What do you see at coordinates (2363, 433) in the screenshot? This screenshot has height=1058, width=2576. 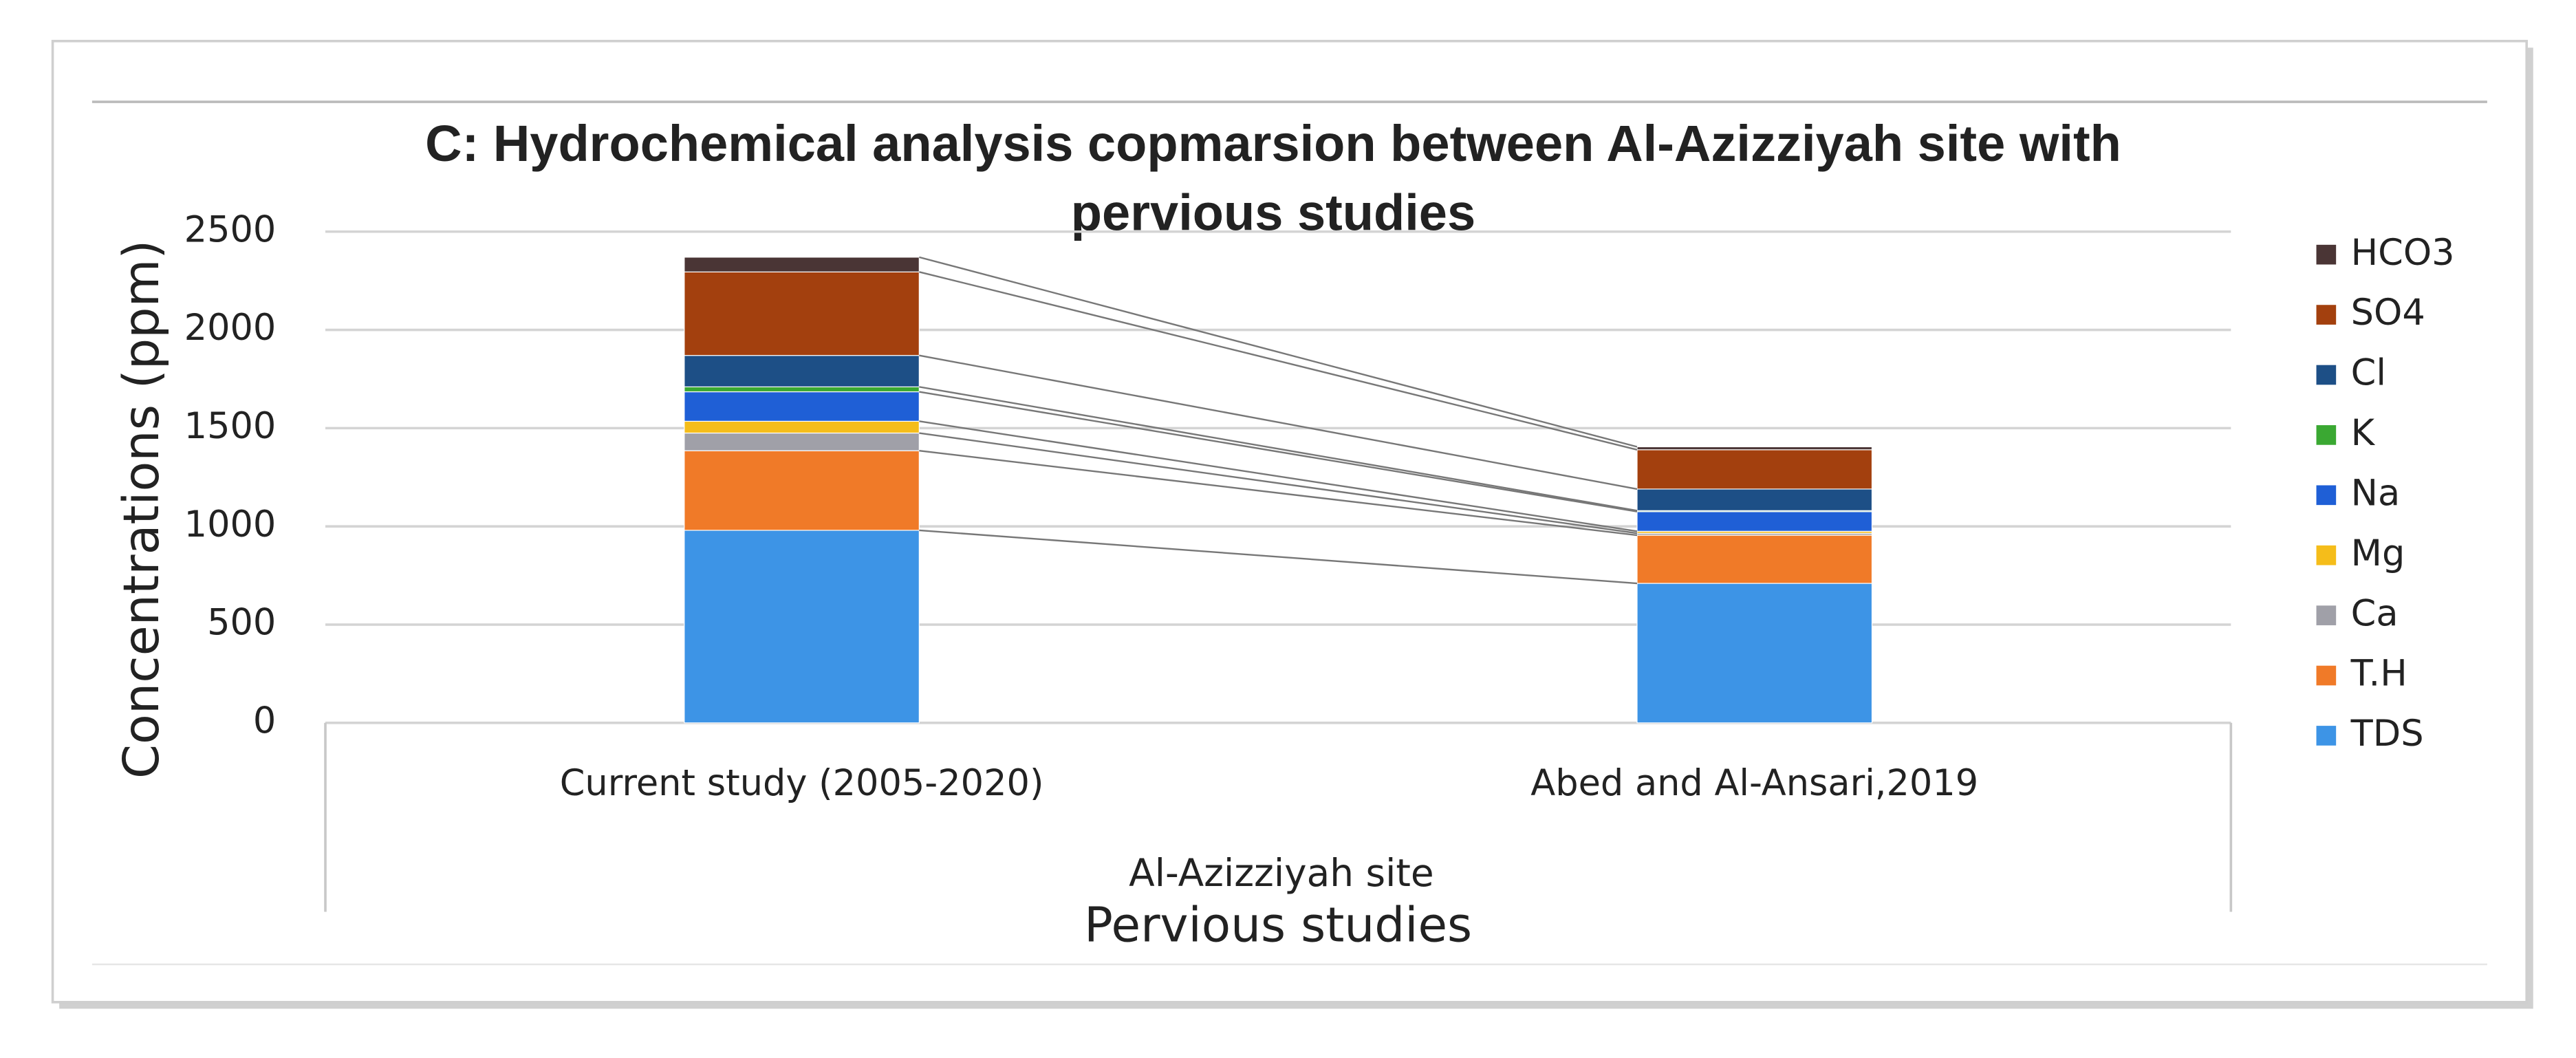 I see `legend-label: K` at bounding box center [2363, 433].